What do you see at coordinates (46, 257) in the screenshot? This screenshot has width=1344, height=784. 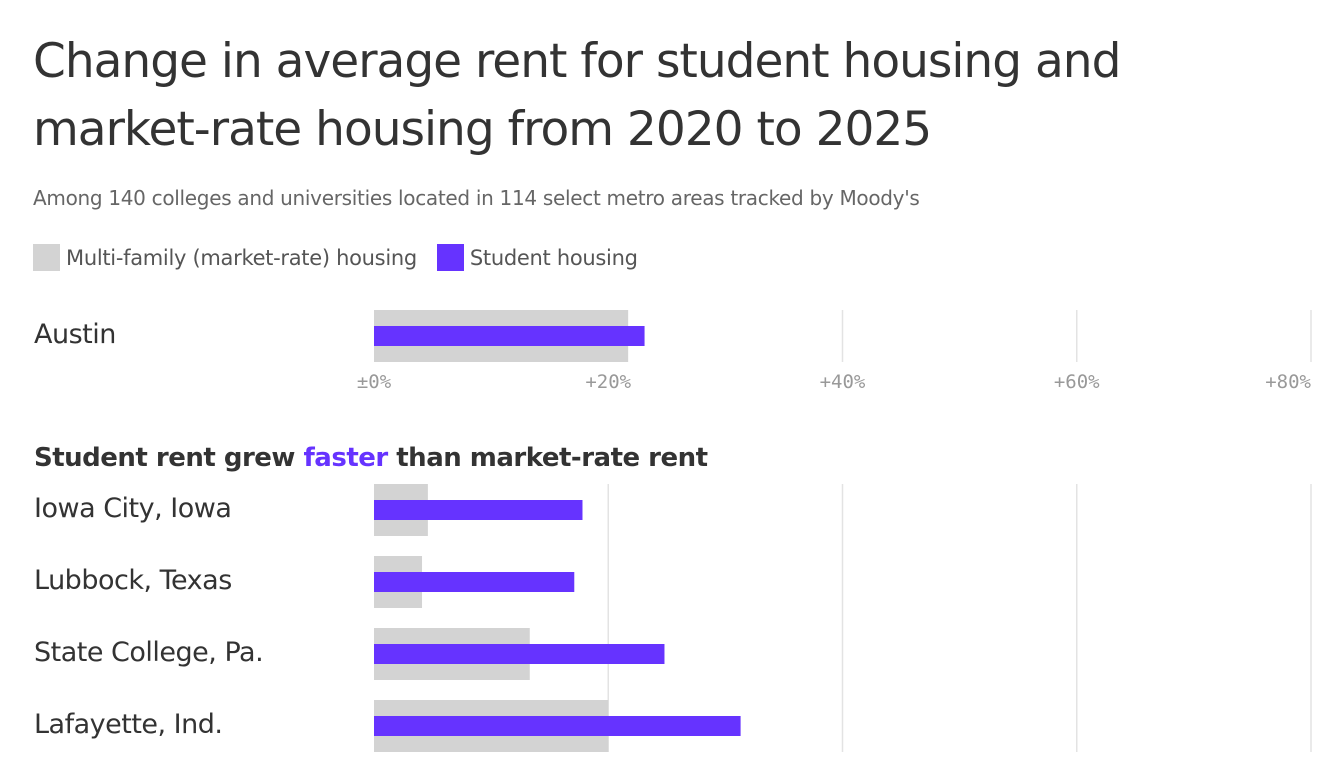 I see `legend-swatch-market` at bounding box center [46, 257].